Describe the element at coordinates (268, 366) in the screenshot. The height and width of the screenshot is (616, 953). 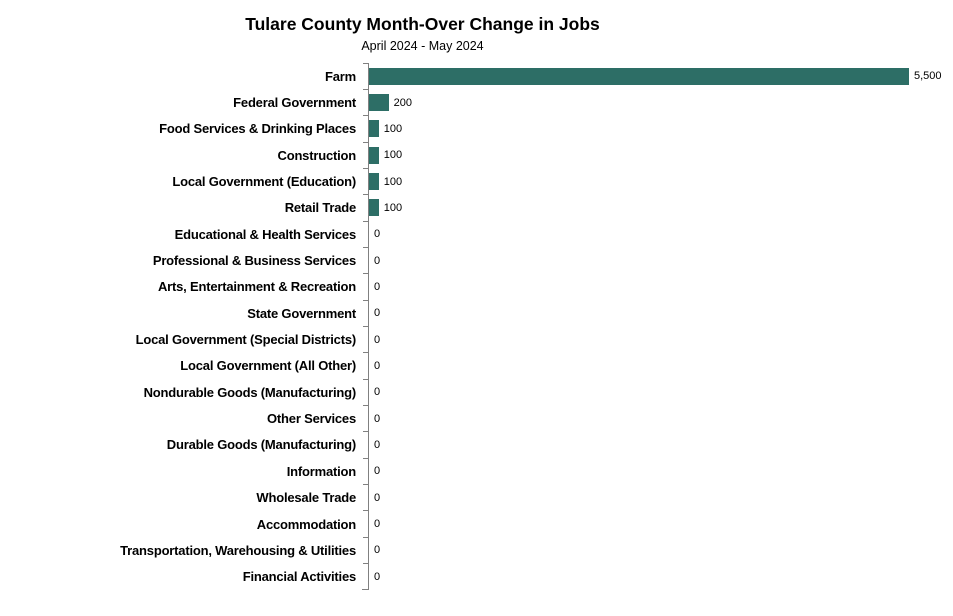
I see `category-label: Local Government (All Other)` at that location.